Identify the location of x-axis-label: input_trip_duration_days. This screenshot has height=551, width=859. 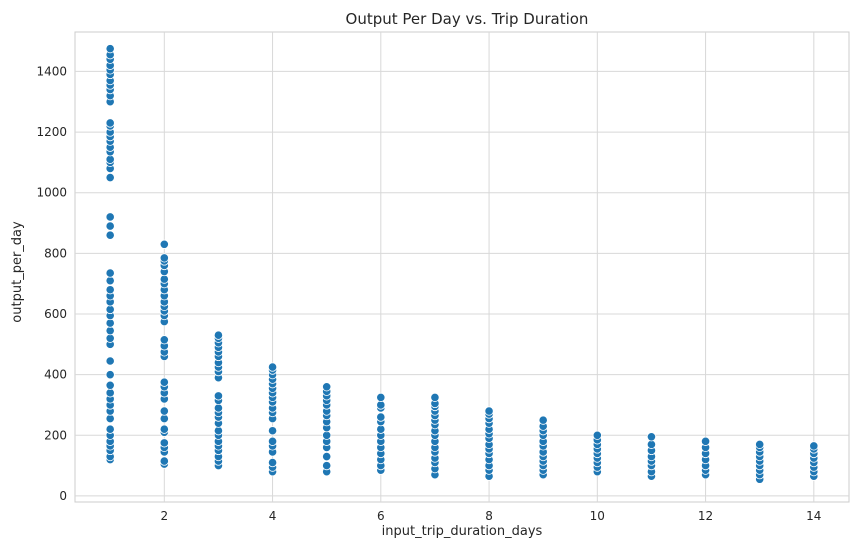
(462, 531).